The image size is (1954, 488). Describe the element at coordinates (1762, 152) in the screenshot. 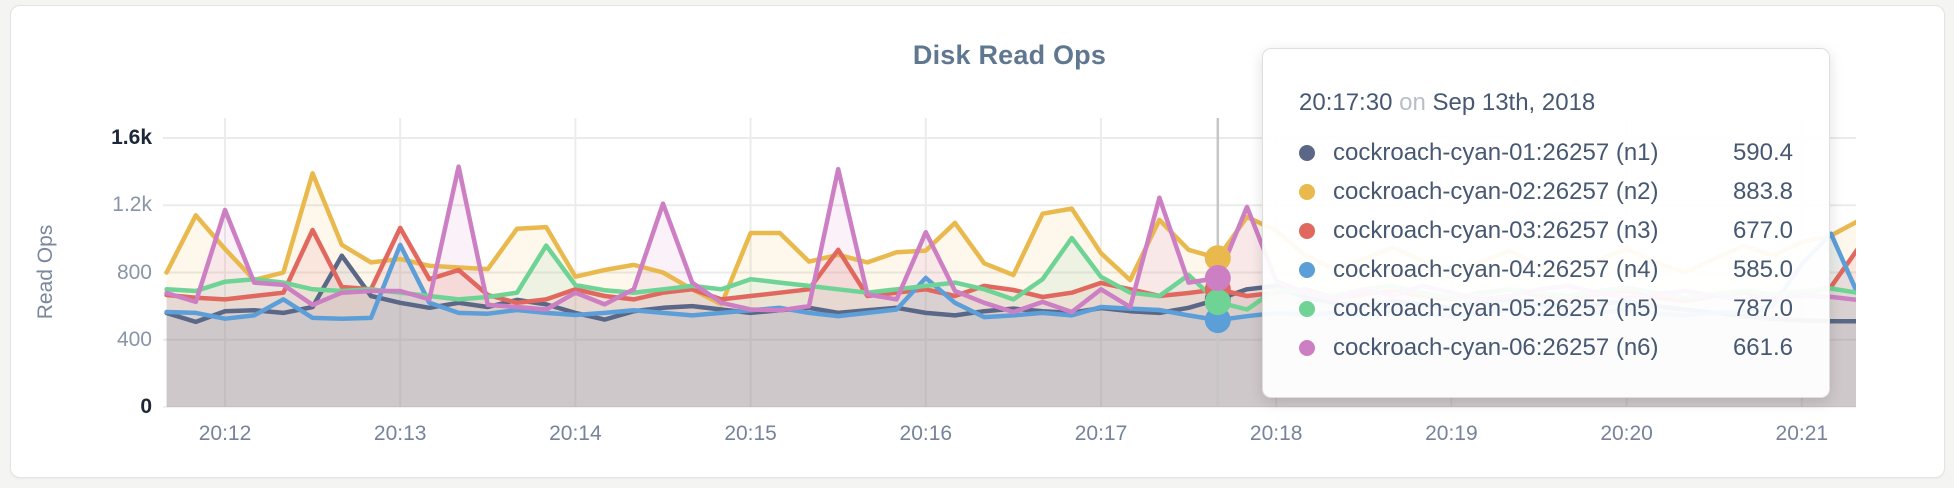

I see `tooltip-series-value: 590.4` at that location.